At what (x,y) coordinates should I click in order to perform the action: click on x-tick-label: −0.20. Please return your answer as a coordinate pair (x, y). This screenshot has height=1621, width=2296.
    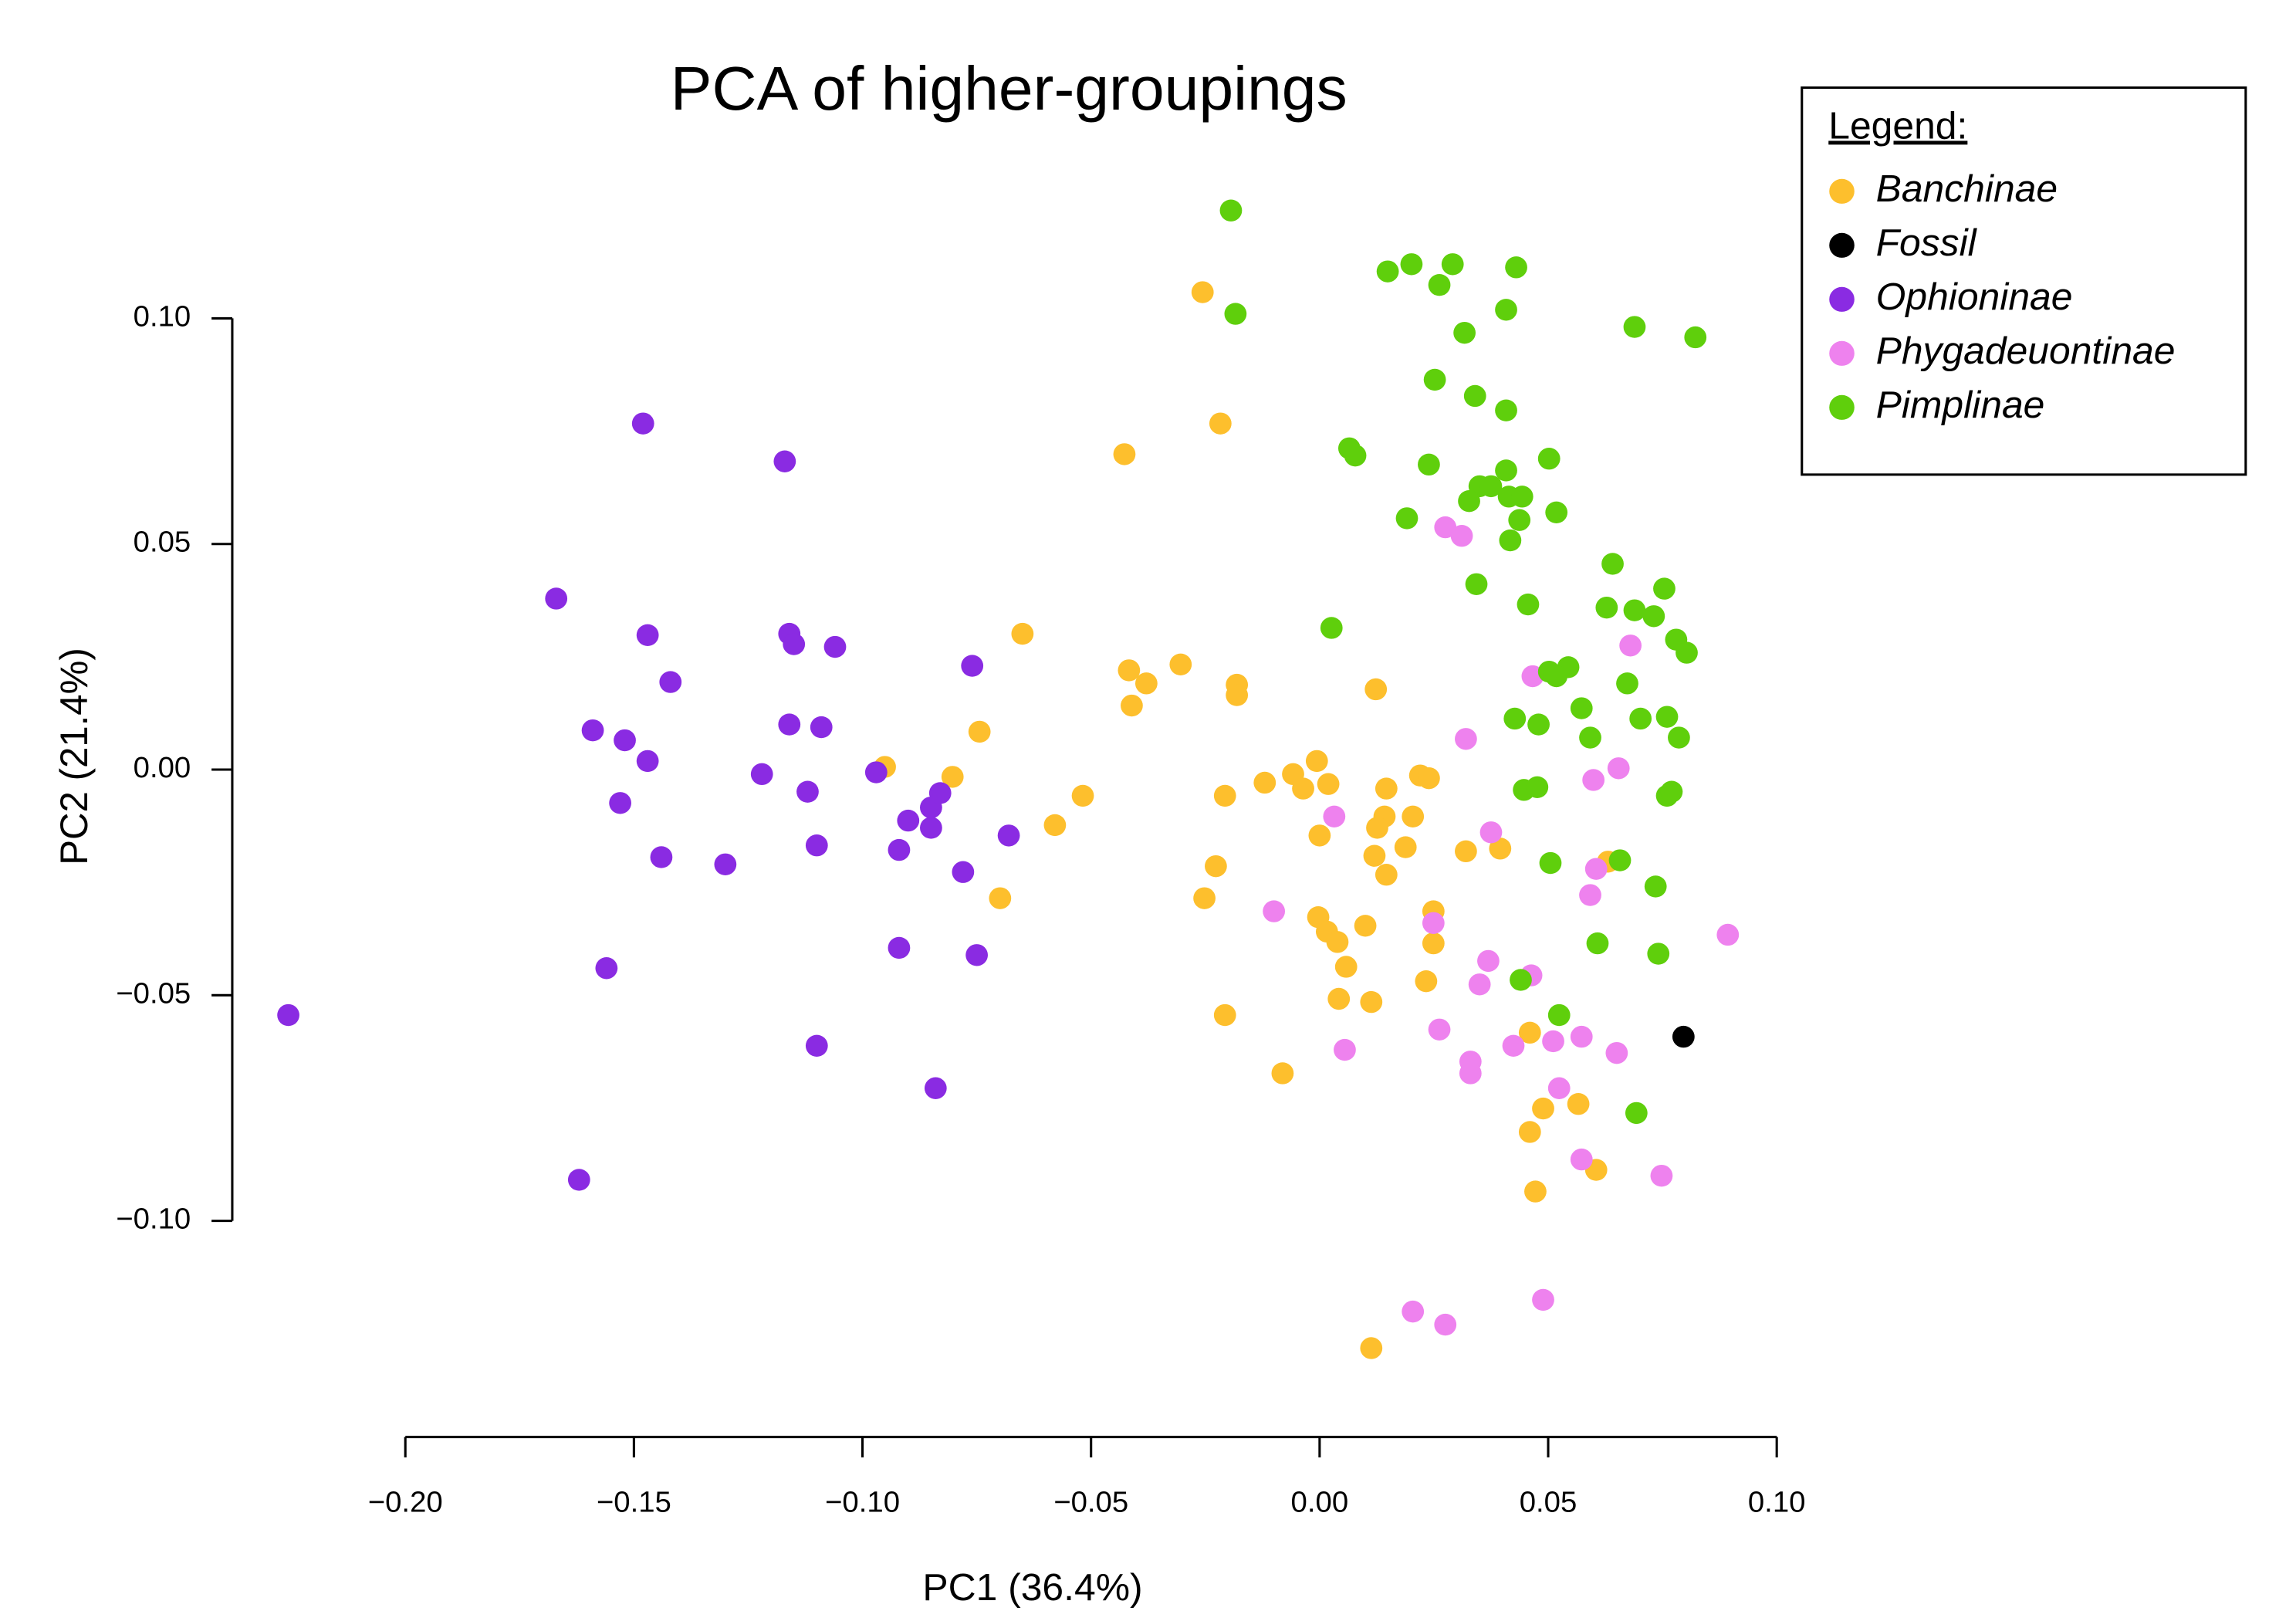
    Looking at the image, I should click on (405, 1503).